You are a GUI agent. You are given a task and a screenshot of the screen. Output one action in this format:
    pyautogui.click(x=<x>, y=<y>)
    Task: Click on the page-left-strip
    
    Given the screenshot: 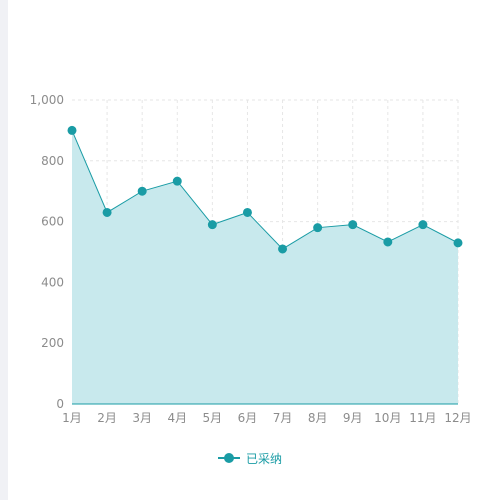 What is the action you would take?
    pyautogui.click(x=4, y=250)
    